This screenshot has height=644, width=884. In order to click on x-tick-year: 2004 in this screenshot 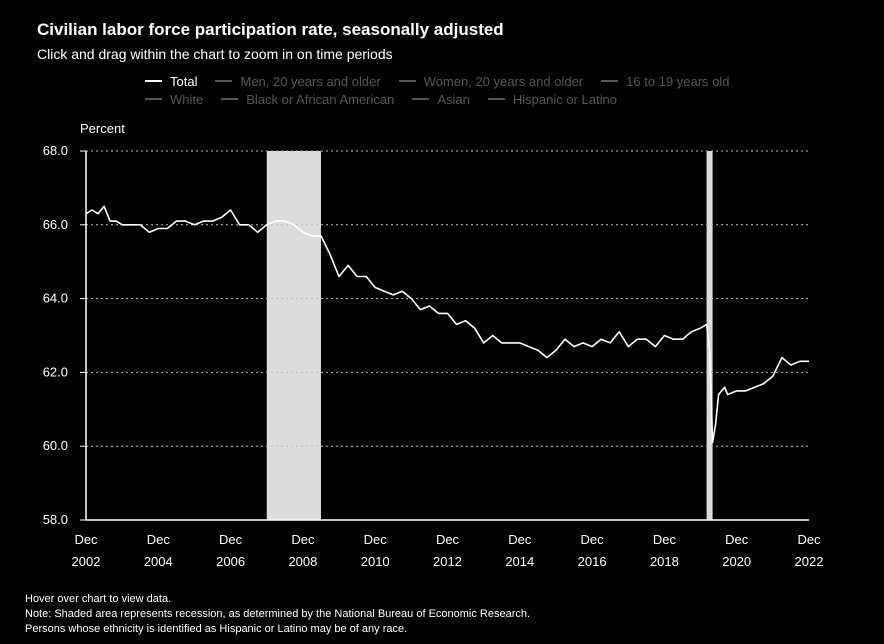, I will do `click(158, 561)`.